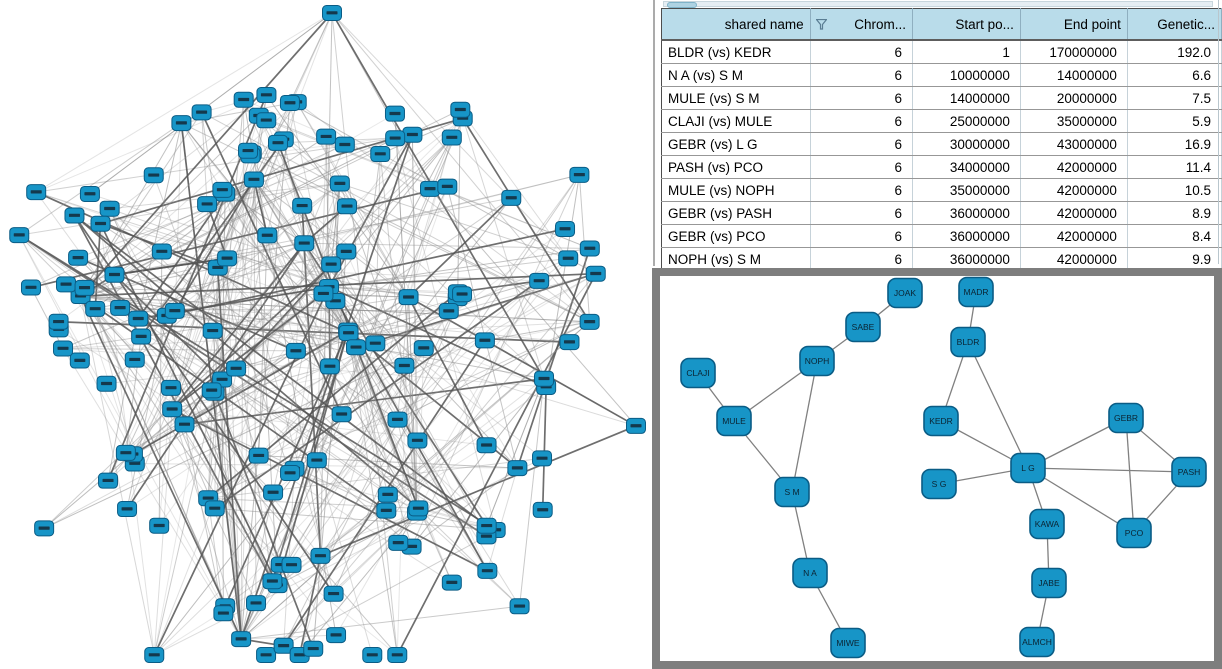 The height and width of the screenshot is (669, 1222). What do you see at coordinates (1174, 144) in the screenshot?
I see `cell-value: 16.9` at bounding box center [1174, 144].